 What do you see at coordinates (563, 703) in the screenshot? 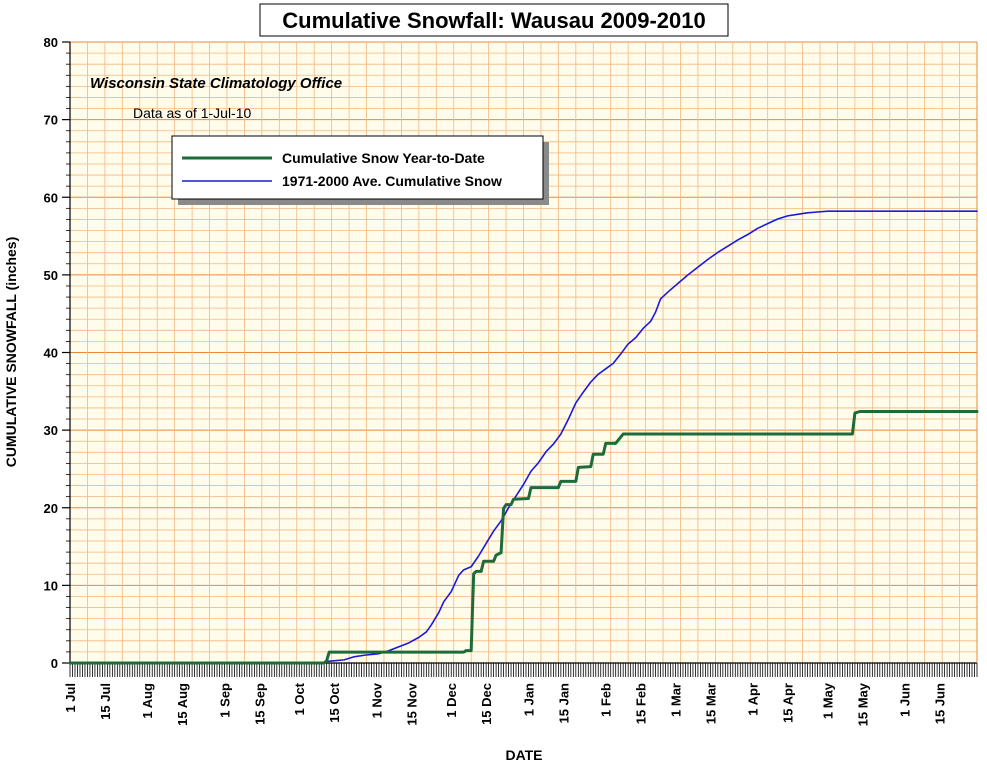
I see `x-tick-label: 15 Jan` at bounding box center [563, 703].